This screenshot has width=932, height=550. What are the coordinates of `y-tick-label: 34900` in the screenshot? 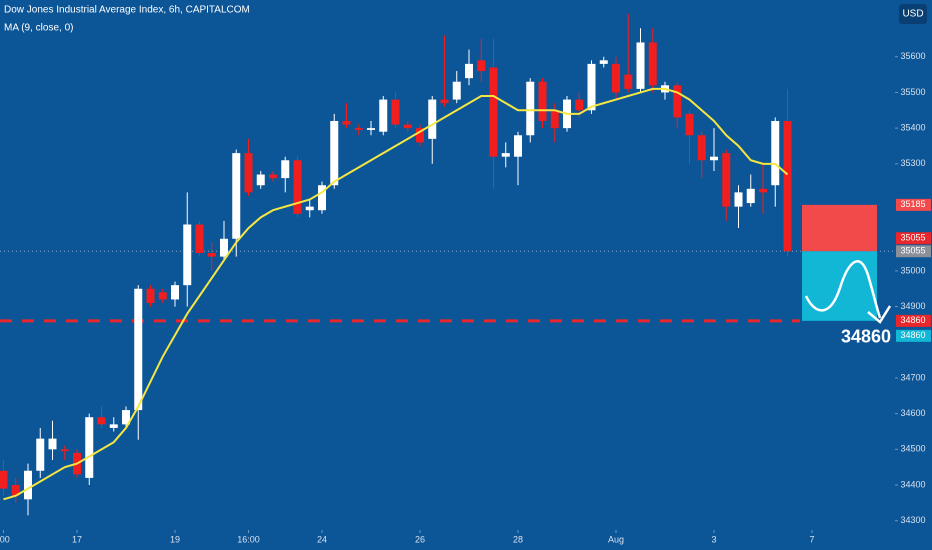 It's located at (912, 306).